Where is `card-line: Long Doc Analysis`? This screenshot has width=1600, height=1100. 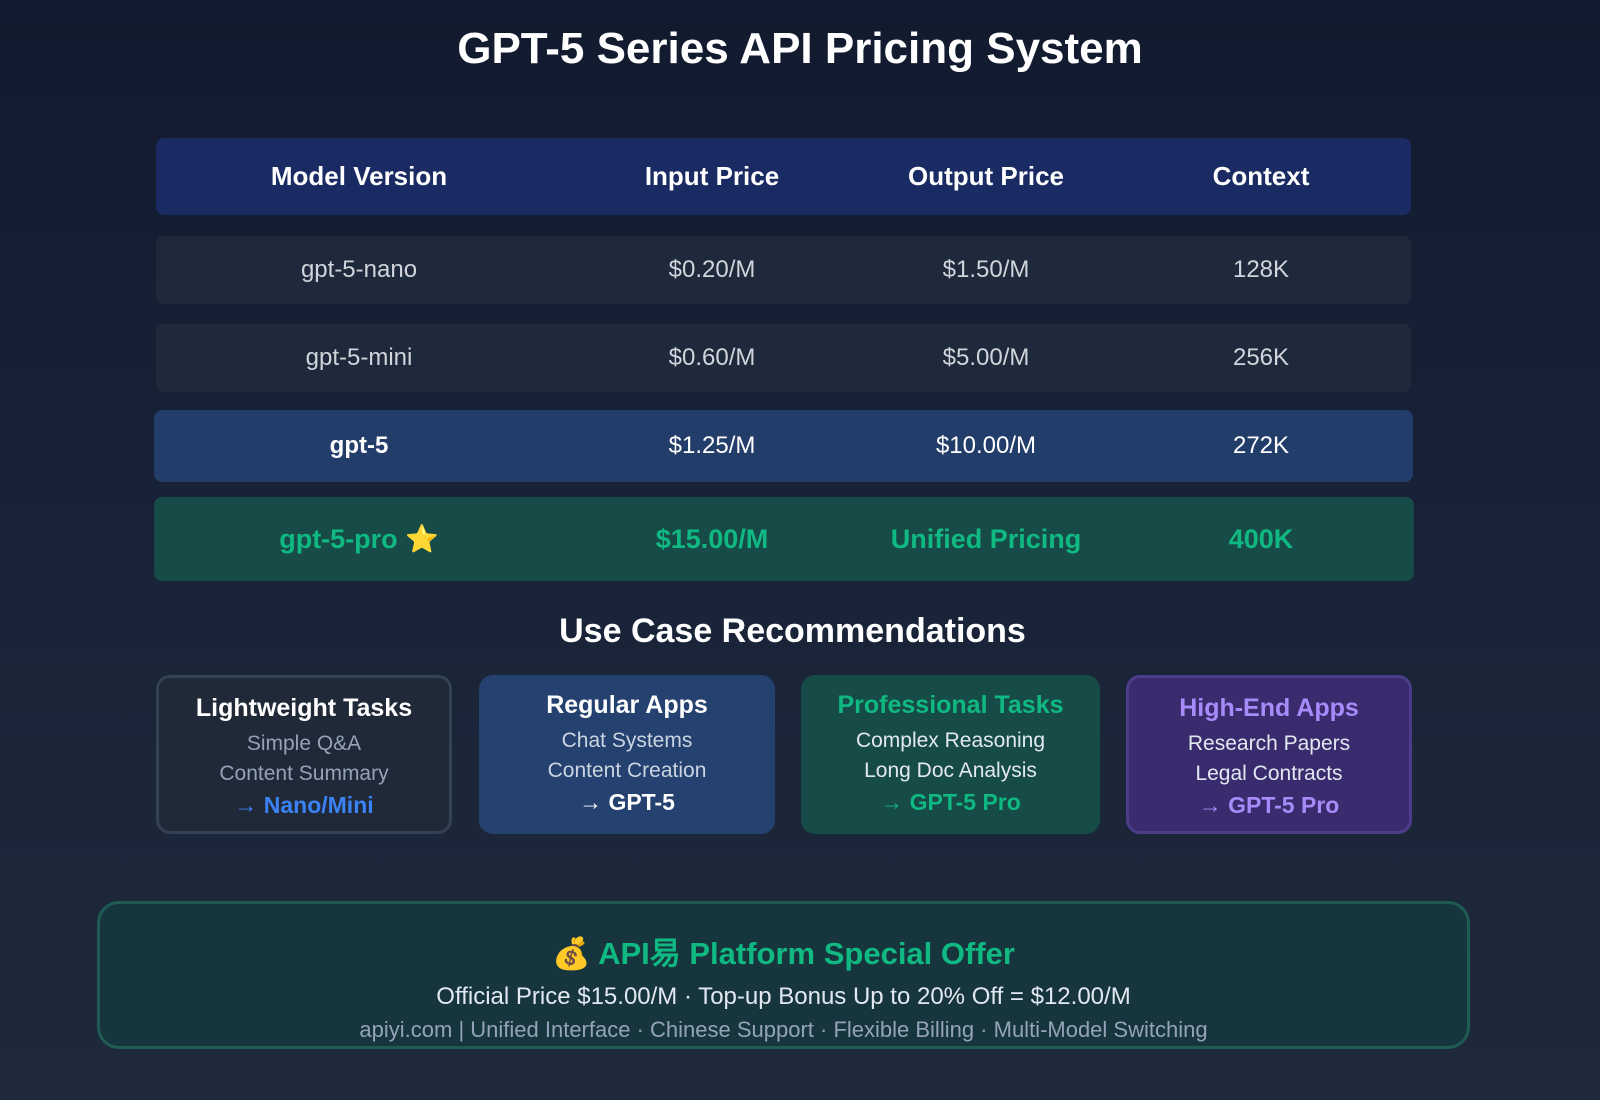 card-line: Long Doc Analysis is located at coordinates (950, 770).